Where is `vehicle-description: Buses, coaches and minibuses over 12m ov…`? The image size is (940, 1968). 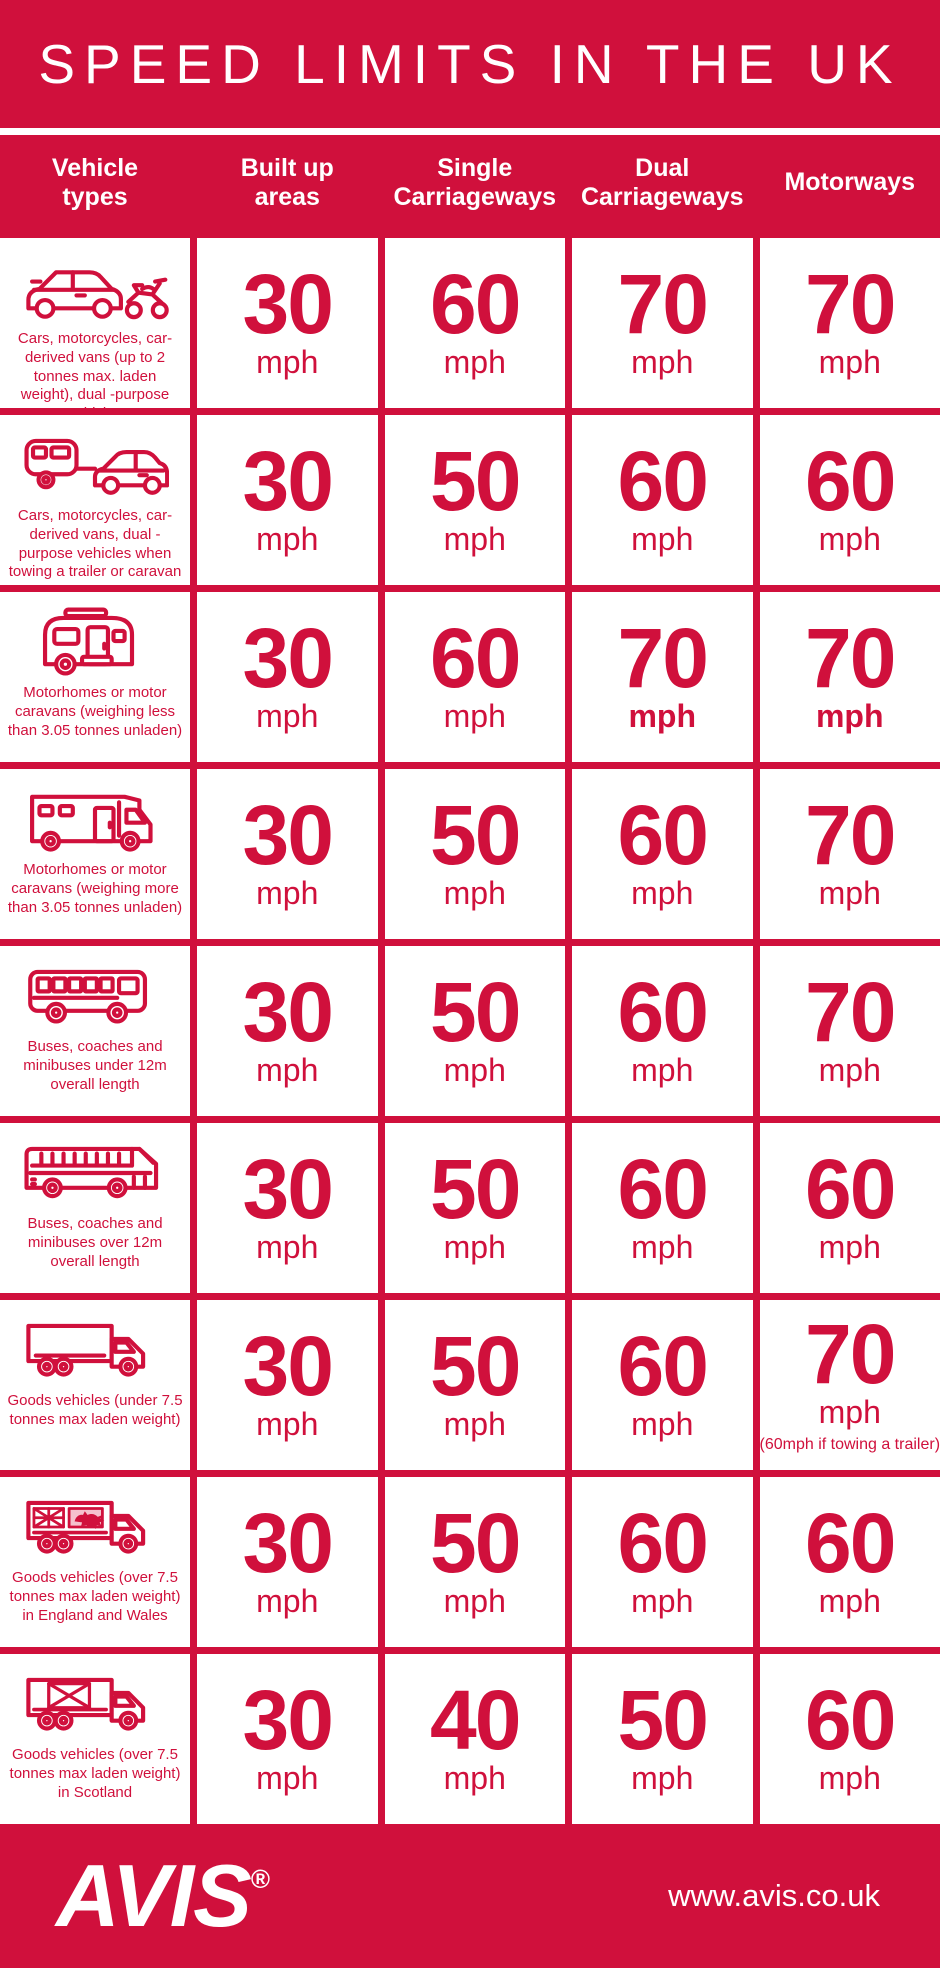
vehicle-description: Buses, coaches and minibuses over 12m ov… is located at coordinates (95, 1242).